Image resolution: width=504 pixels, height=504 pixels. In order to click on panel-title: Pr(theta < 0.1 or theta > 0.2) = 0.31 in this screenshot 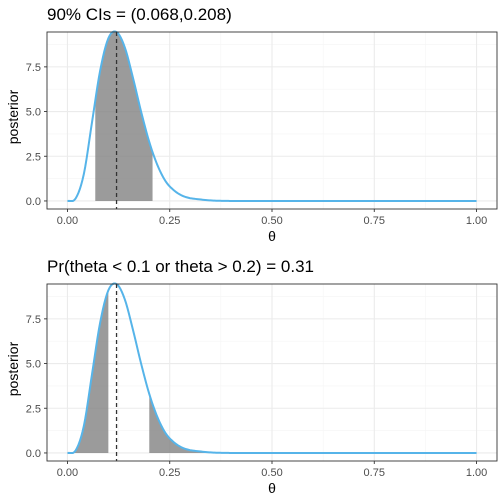, I will do `click(180, 266)`.